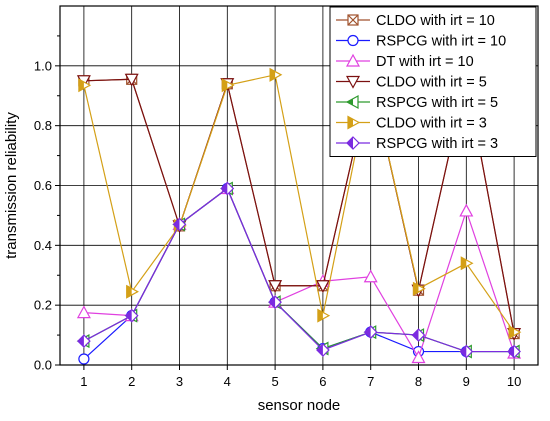 The image size is (550, 421). What do you see at coordinates (437, 144) in the screenshot?
I see `legend-label: RSPCG with irt = 3` at bounding box center [437, 144].